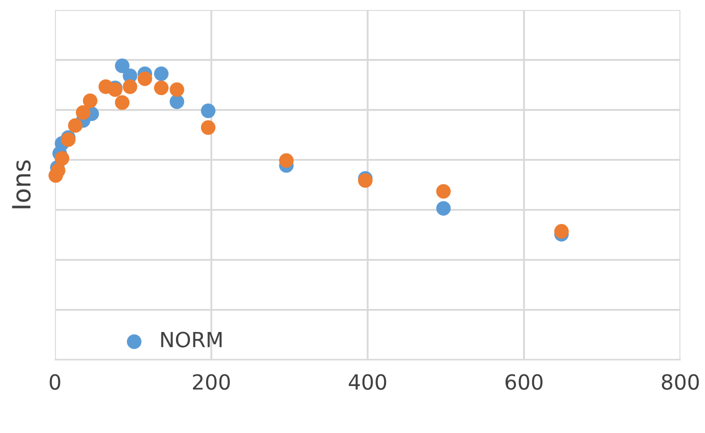 The width and height of the screenshot is (705, 433). Describe the element at coordinates (524, 382) in the screenshot. I see `x-tick-label: 600` at that location.